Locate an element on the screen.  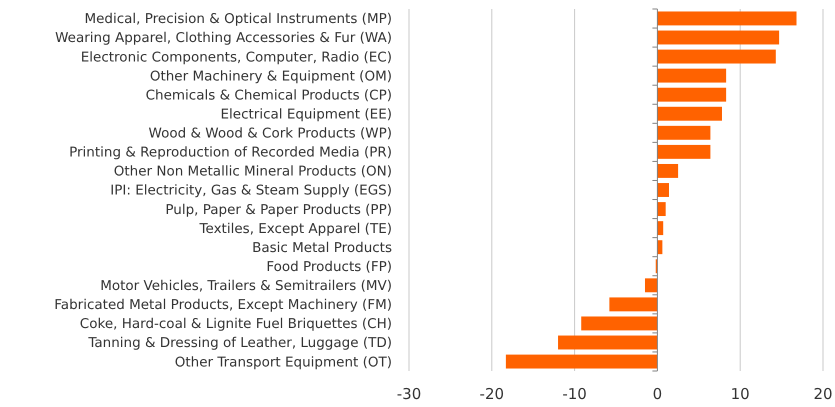
y-tick-label: Printing & Reproduction of Recorded Media (PR) is located at coordinates (230, 152).